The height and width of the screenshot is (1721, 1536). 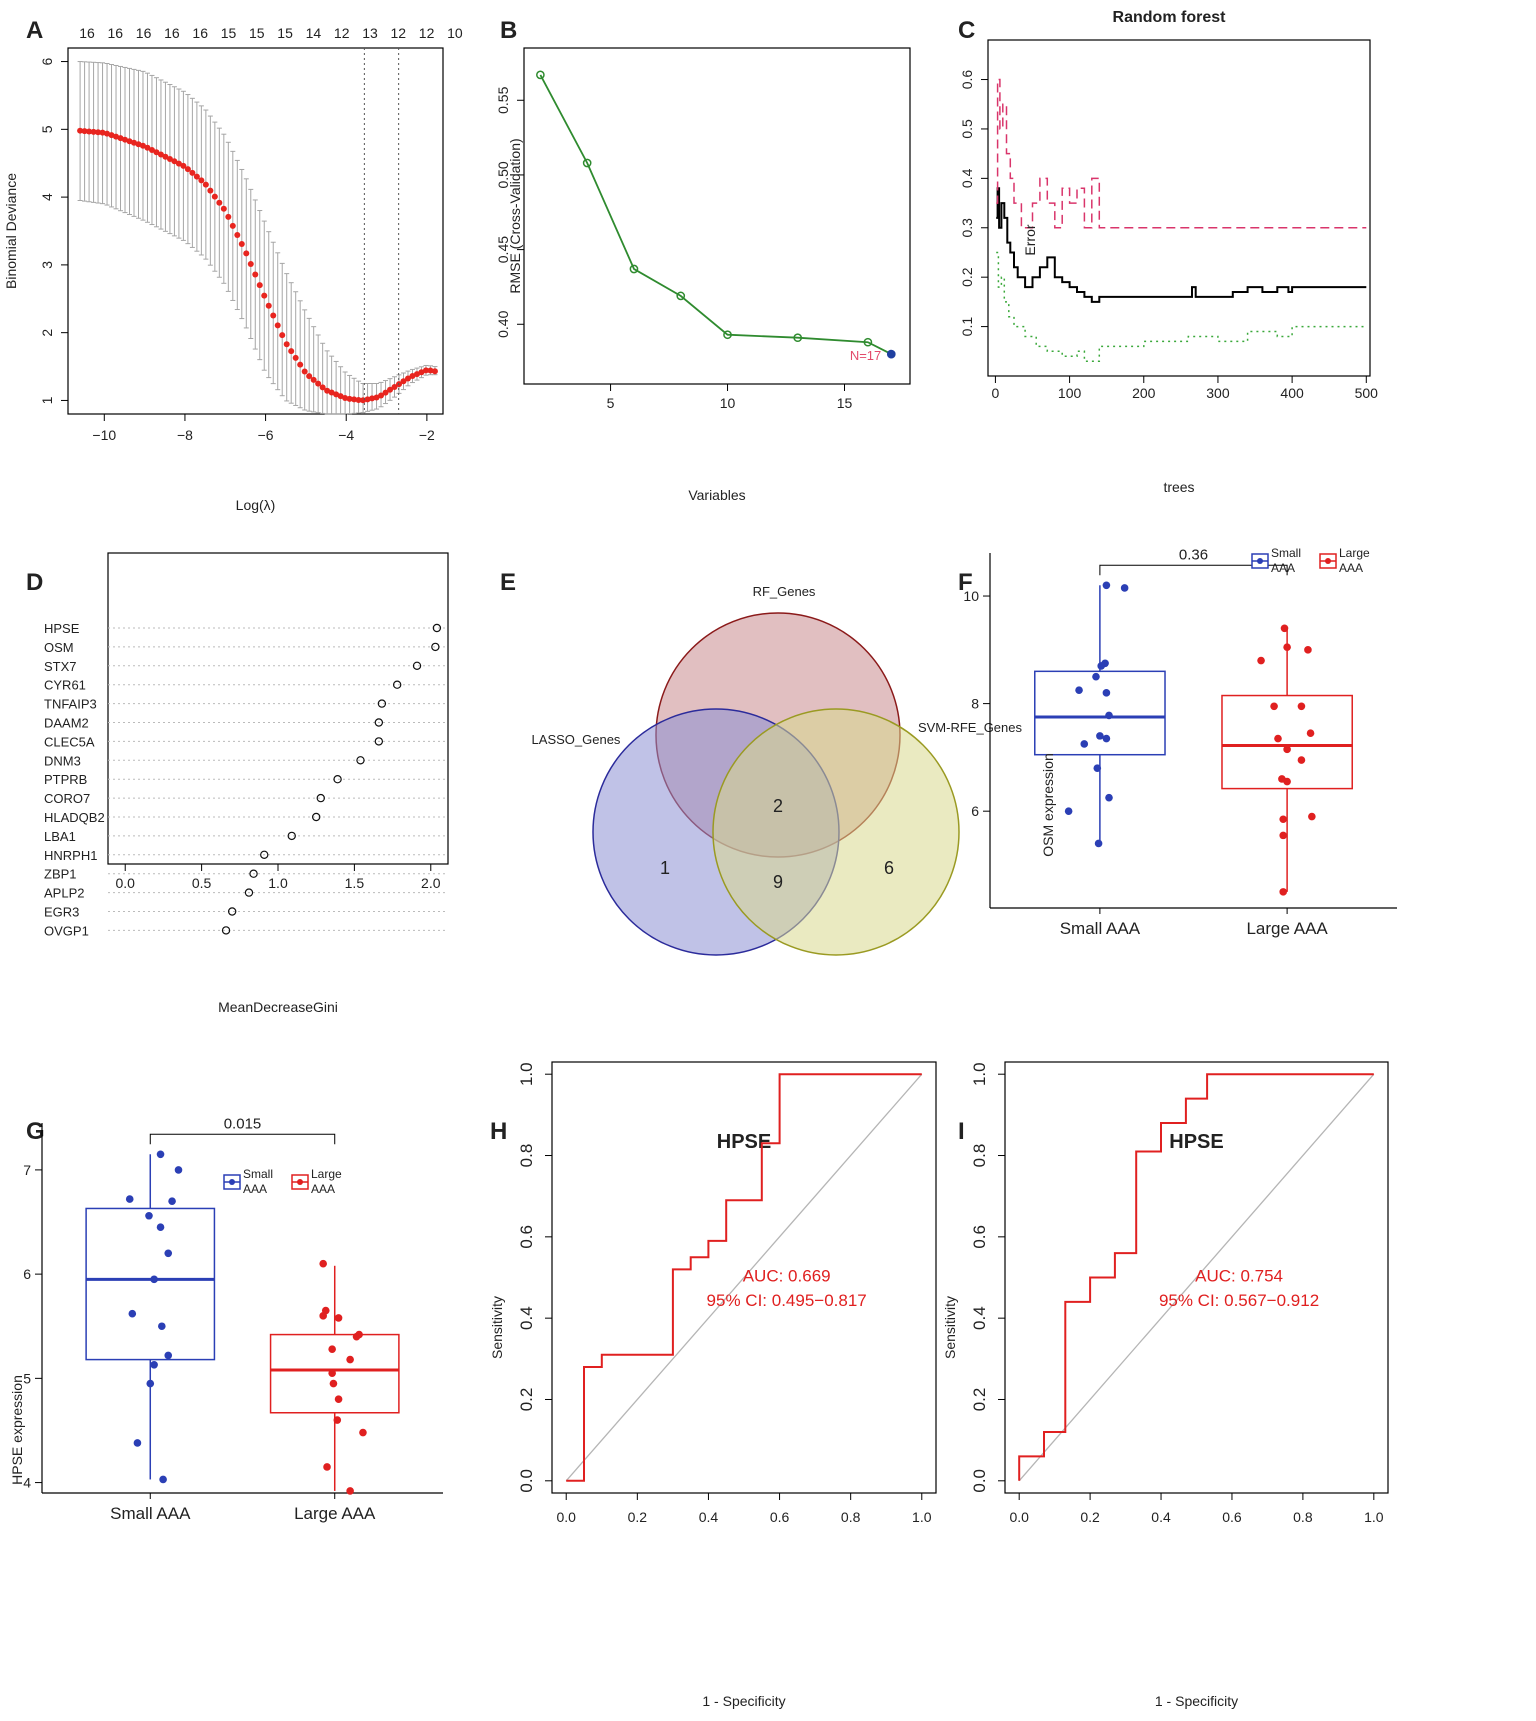 I want to click on top-count-label: 13, so click(x=370, y=33).